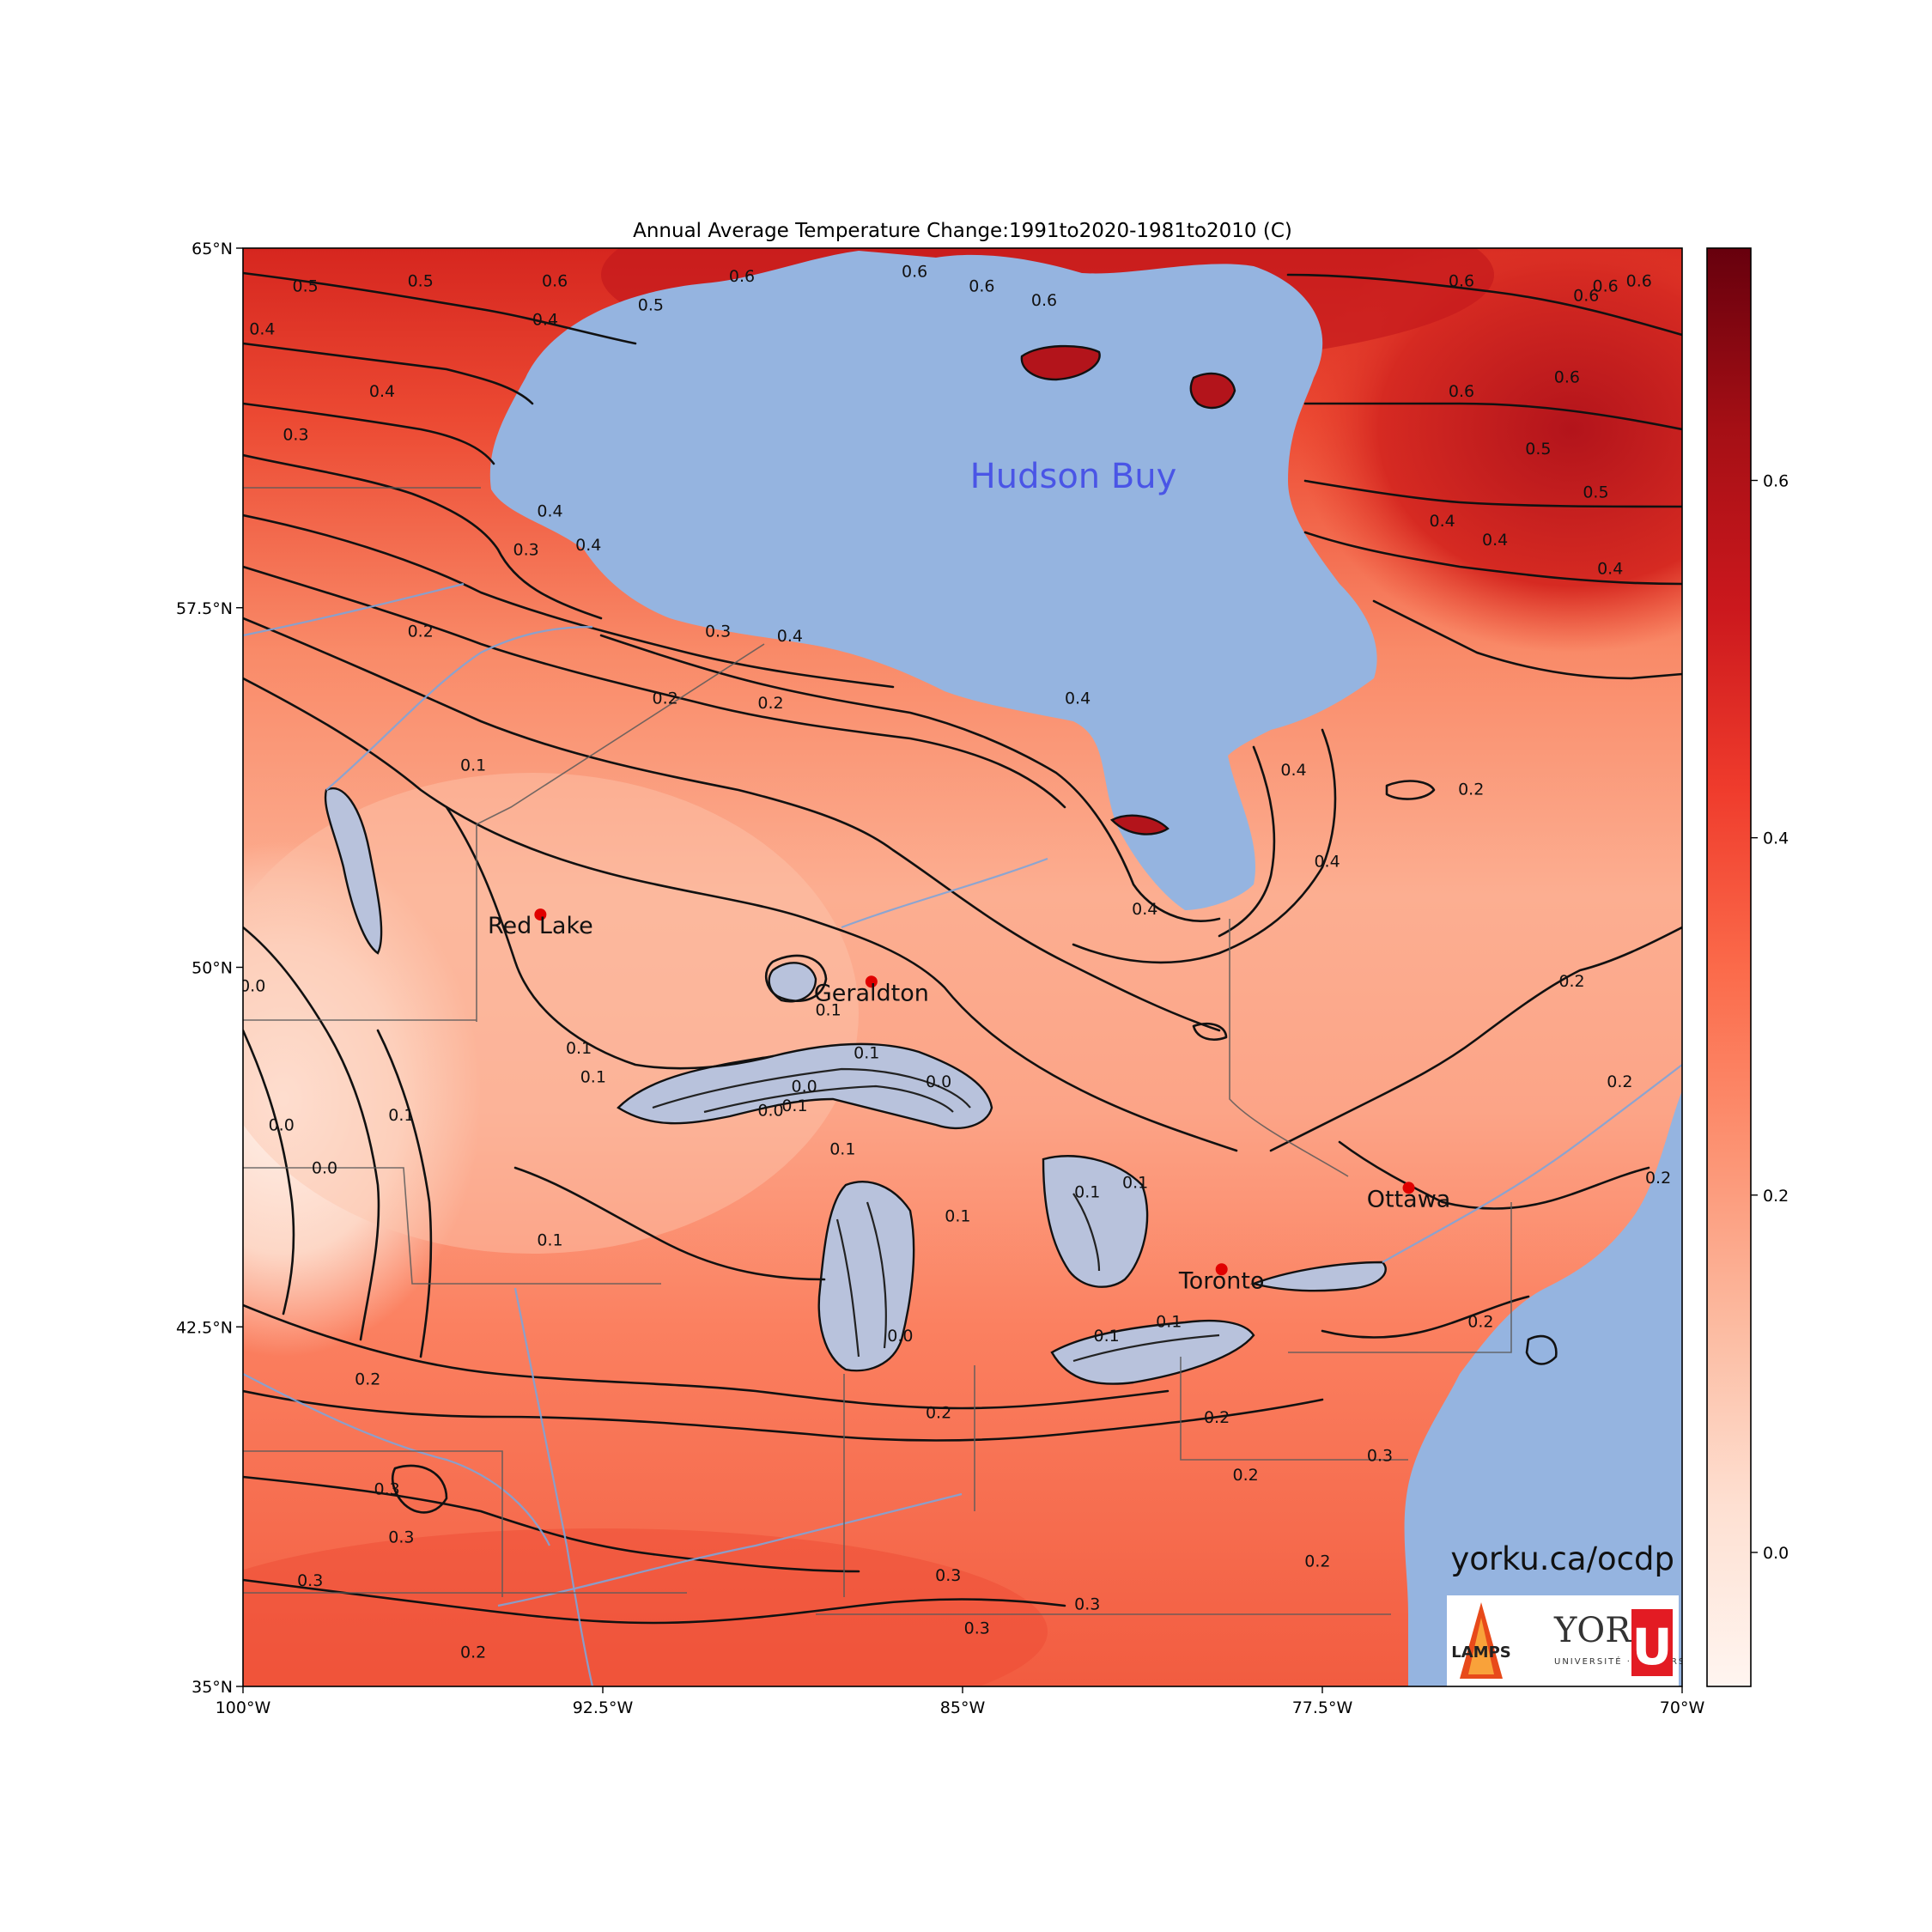 The width and height of the screenshot is (1932, 1932). What do you see at coordinates (1140, 824) in the screenshot?
I see `island-akimiski` at bounding box center [1140, 824].